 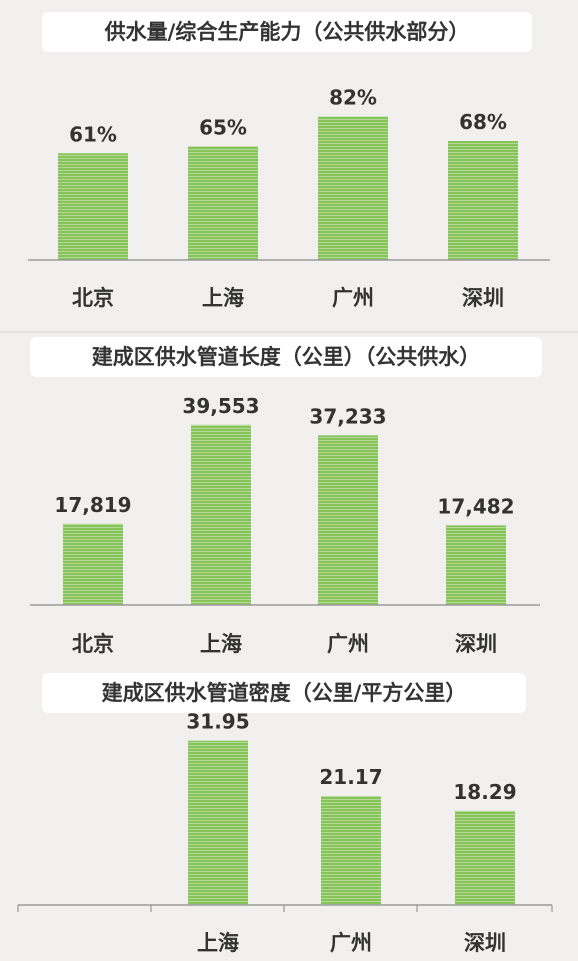 I want to click on data-label: 61%, so click(x=93, y=134).